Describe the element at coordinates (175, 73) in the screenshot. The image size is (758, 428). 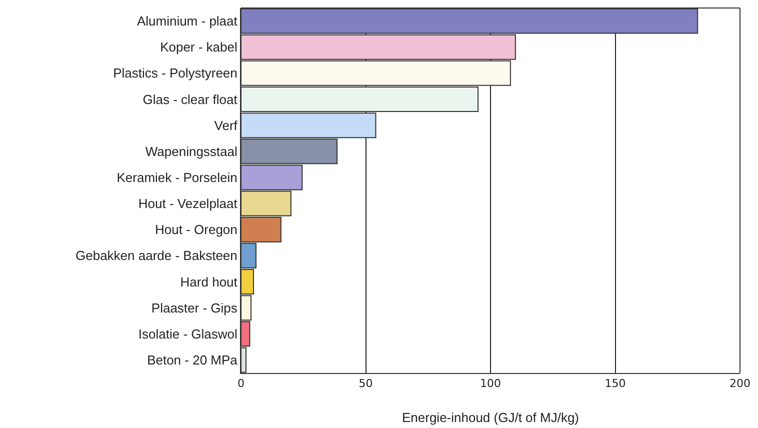
I see `y-tick-label: Plastics - Polystyreen` at that location.